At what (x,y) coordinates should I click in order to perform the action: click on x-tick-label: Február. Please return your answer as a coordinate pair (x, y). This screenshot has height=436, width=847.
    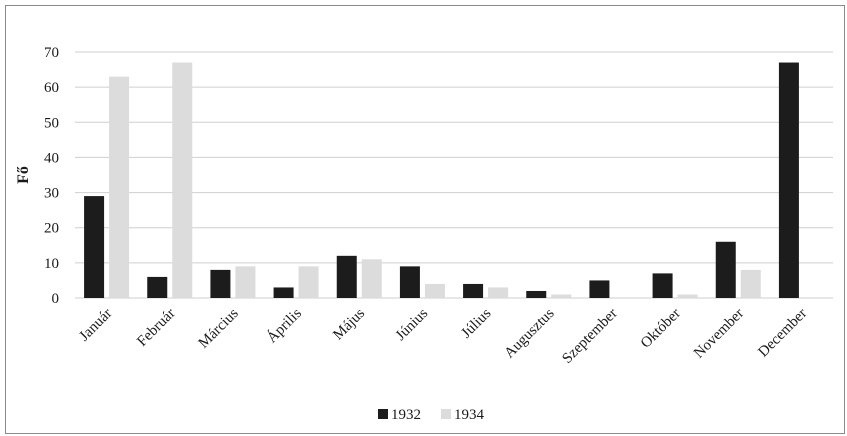
    Looking at the image, I should click on (156, 328).